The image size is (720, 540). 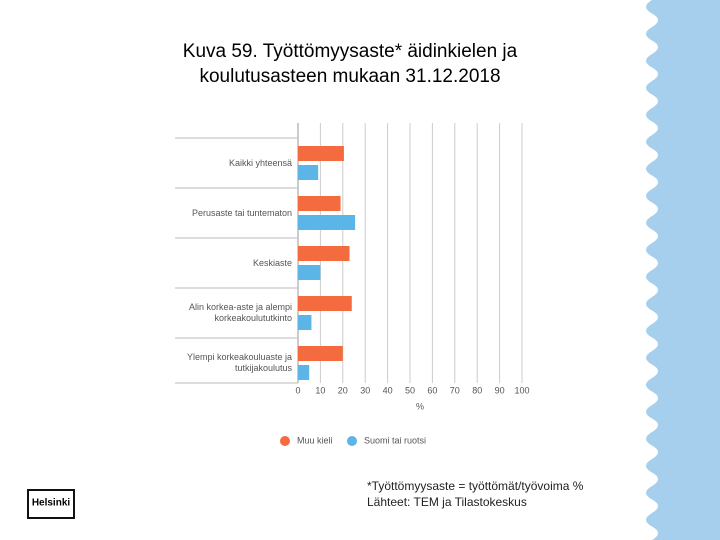 I want to click on x-tick-label: 100, so click(x=521, y=390).